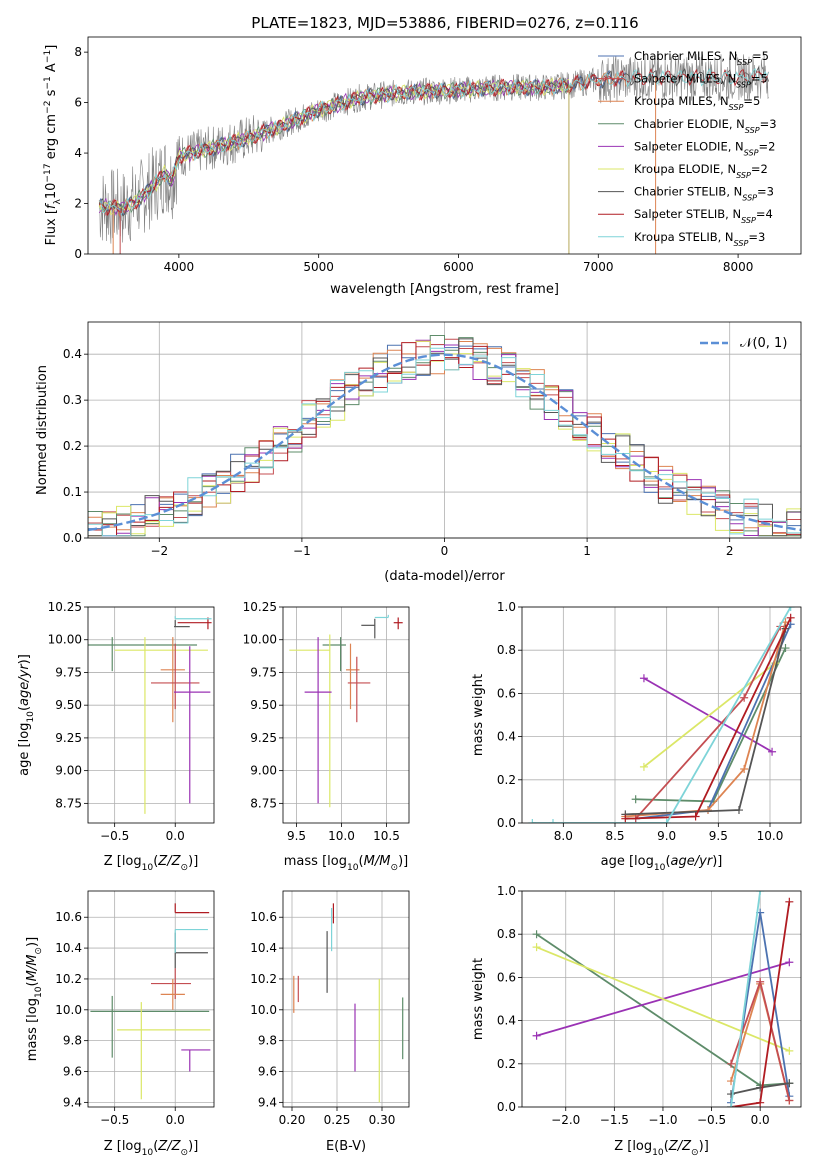 Image resolution: width=819 pixels, height=1170 pixels. I want to click on y-tick-label: 10.00, so click(260, 640).